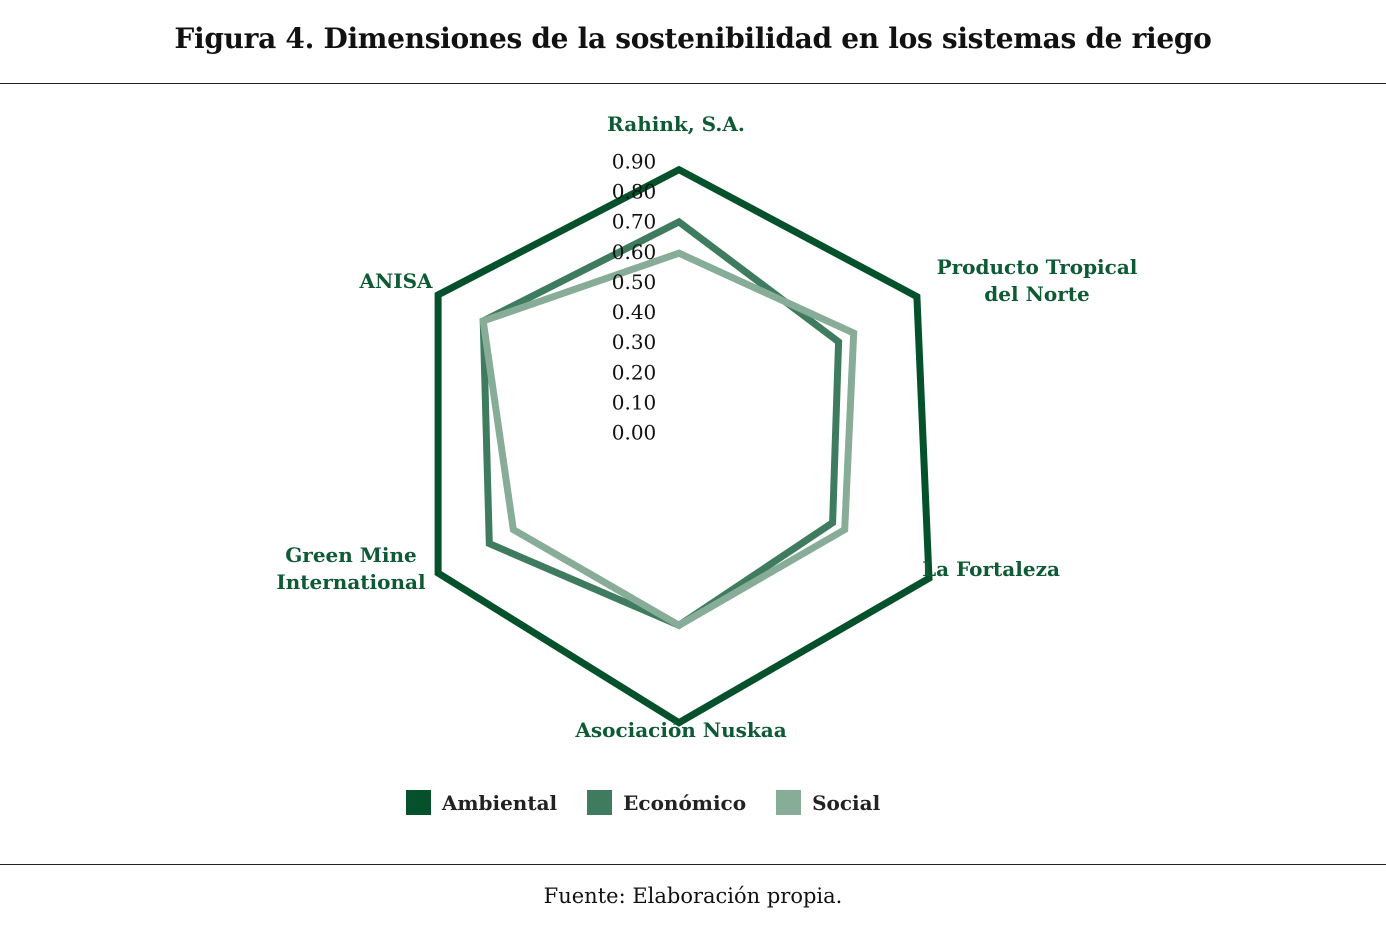 The width and height of the screenshot is (1386, 939). I want to click on category-label-line: La Fortaleza, so click(991, 569).